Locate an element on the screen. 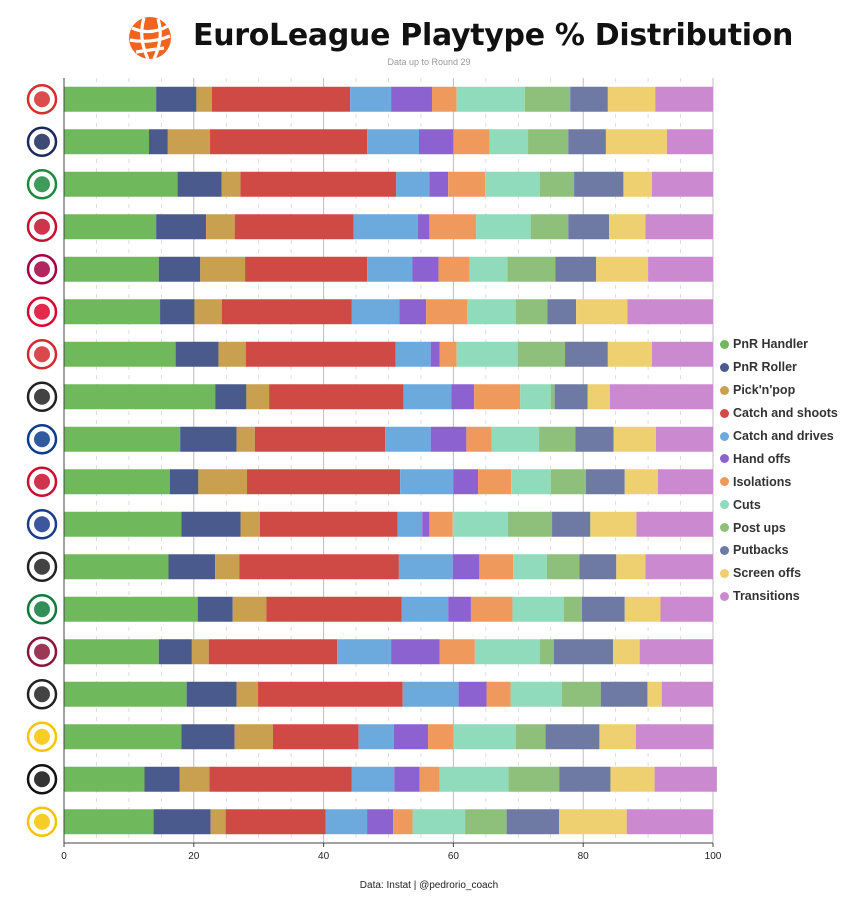 This screenshot has width=858, height=898. legend-item: Pick'n'pop is located at coordinates (779, 390).